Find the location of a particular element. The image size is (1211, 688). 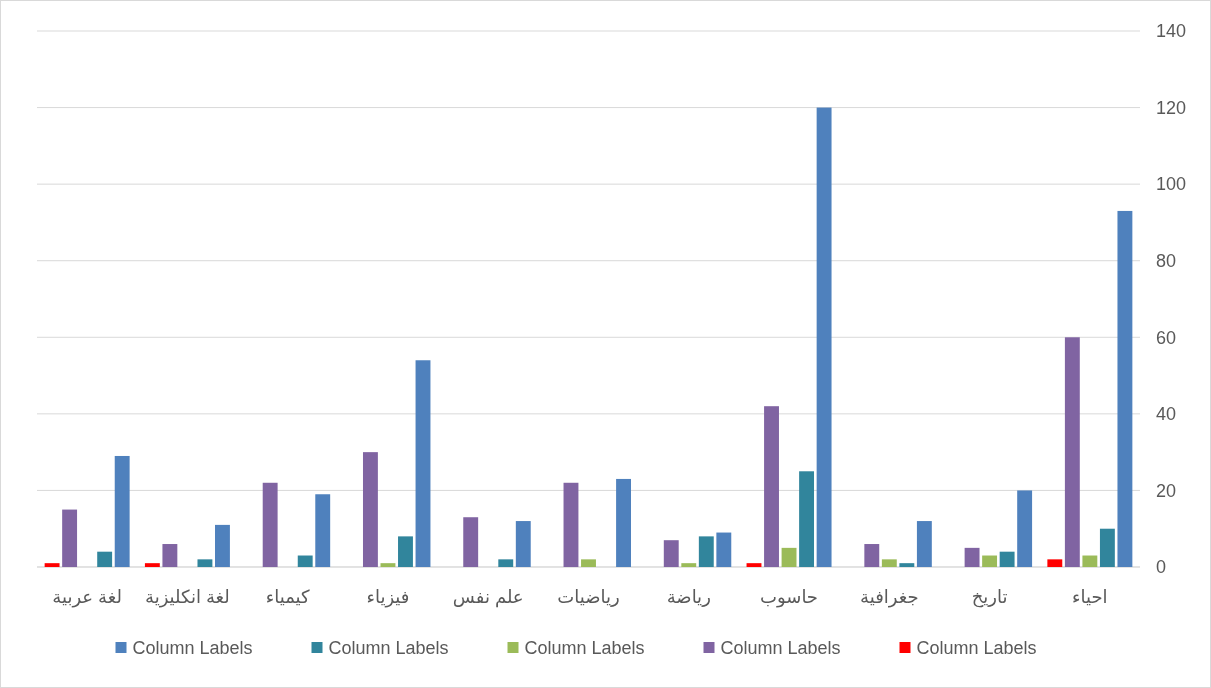

y-tick-label: 0 is located at coordinates (1161, 567).